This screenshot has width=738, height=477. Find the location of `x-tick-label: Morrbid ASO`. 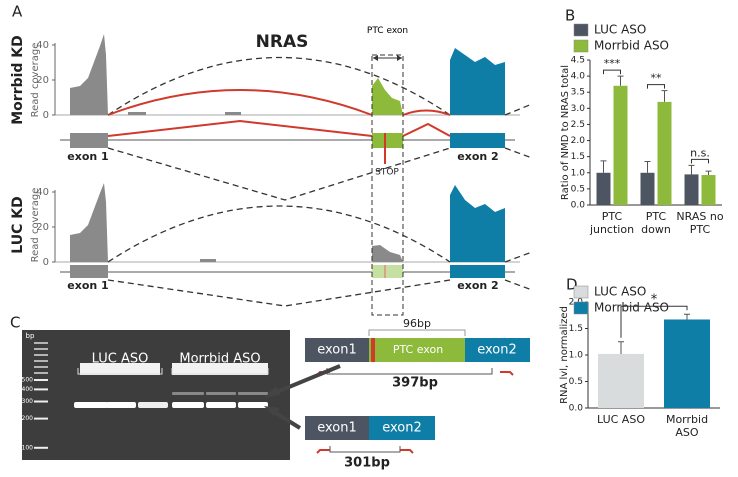

x-tick-label: Morrbid ASO is located at coordinates (687, 426).